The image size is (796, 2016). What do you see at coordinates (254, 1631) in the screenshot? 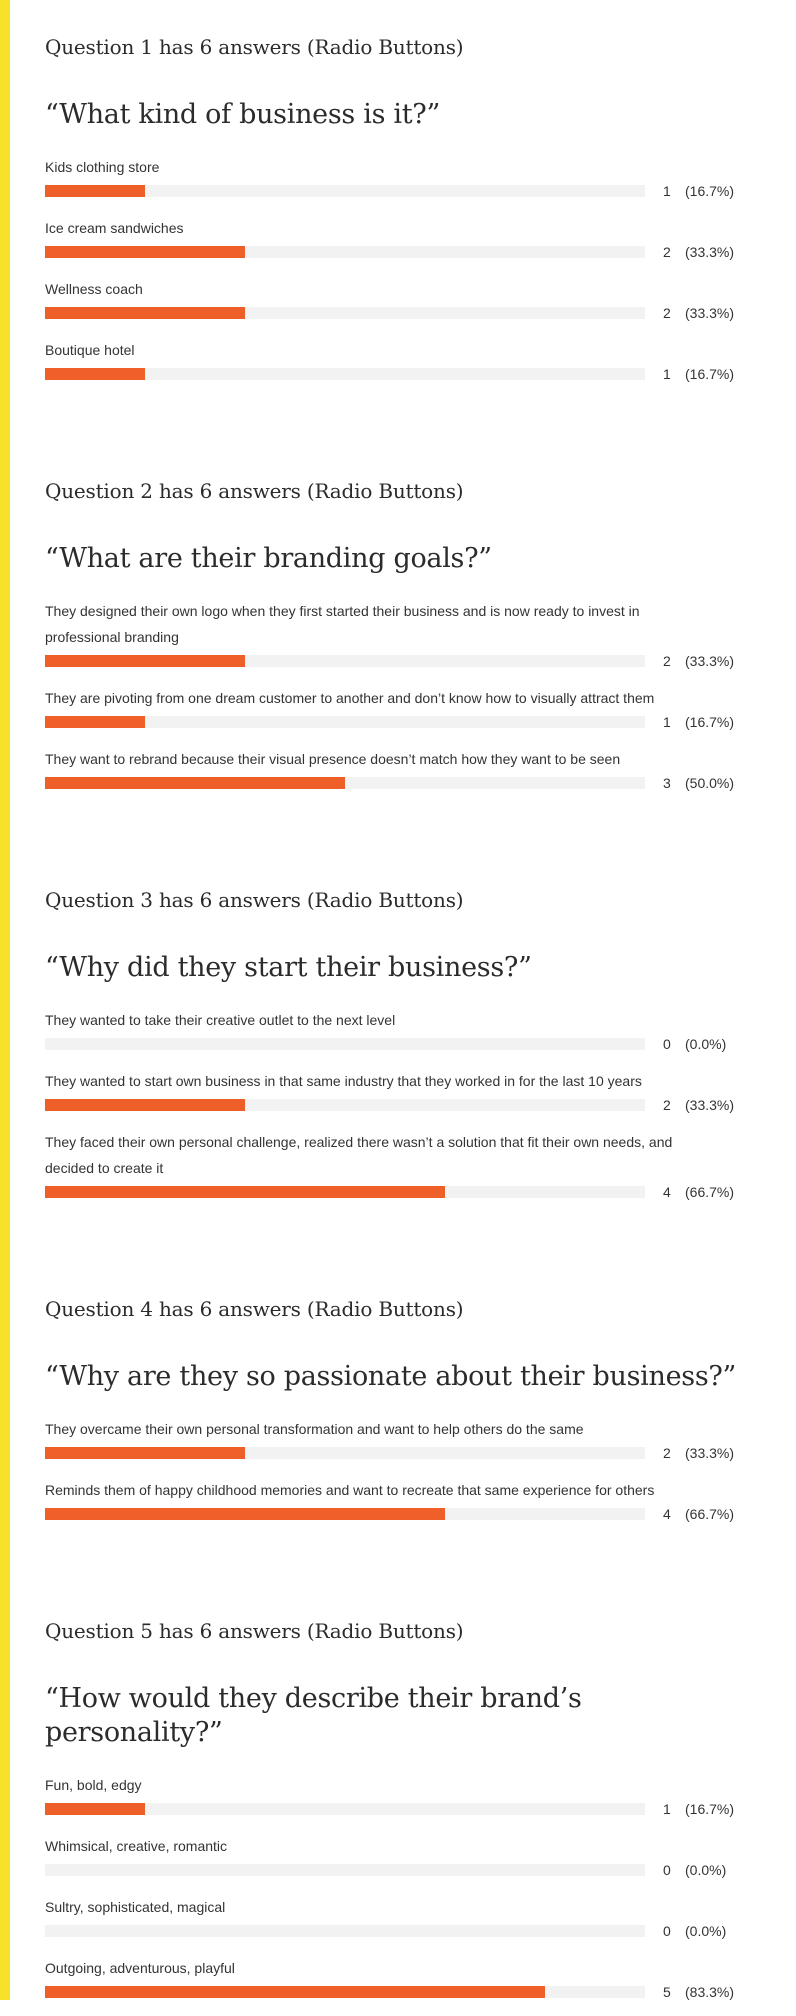
I see `question-heading: Question 5 has 6 answers (Radio Buttons)` at bounding box center [254, 1631].